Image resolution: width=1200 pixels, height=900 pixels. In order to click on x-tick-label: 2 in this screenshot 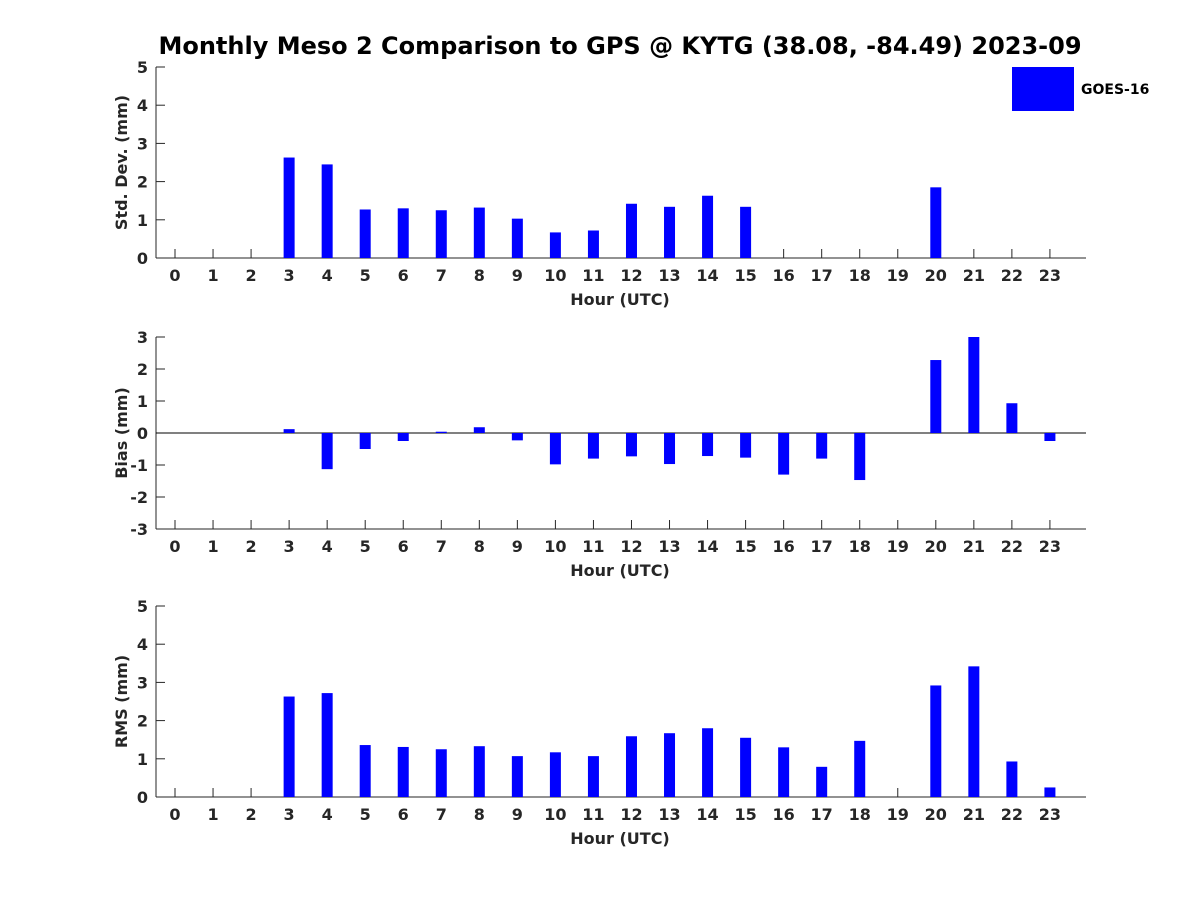, I will do `click(251, 275)`.